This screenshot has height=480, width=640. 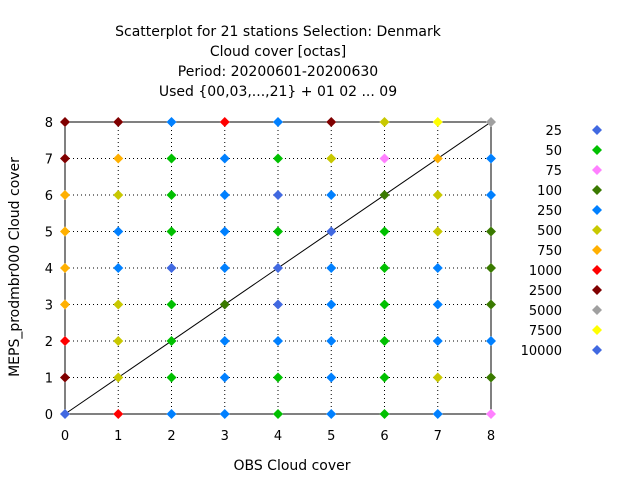 What do you see at coordinates (549, 211) in the screenshot?
I see `legend-label: 250` at bounding box center [549, 211].